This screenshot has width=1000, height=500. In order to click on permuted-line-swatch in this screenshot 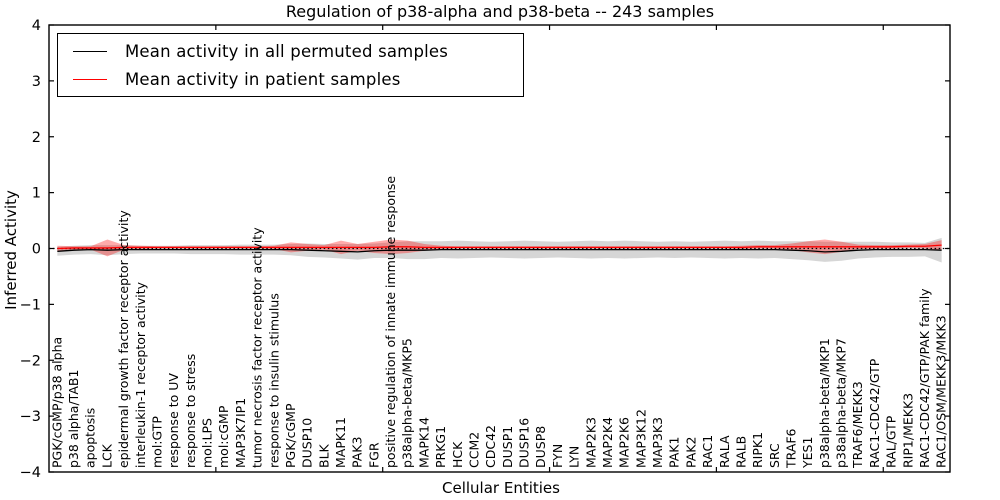, I will do `click(90, 51)`.